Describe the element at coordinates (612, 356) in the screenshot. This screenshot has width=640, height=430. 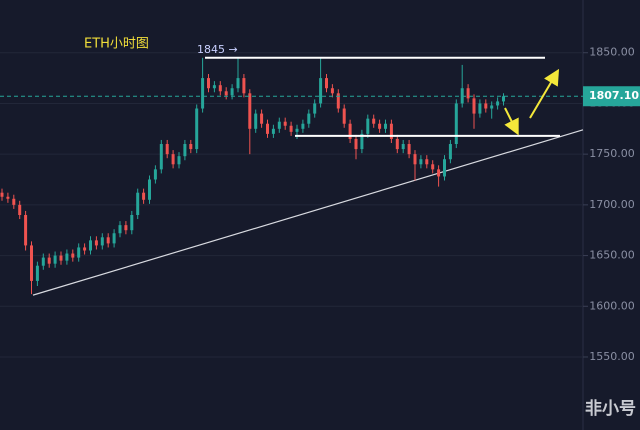
I see `y-tick-label: 1550.00` at that location.